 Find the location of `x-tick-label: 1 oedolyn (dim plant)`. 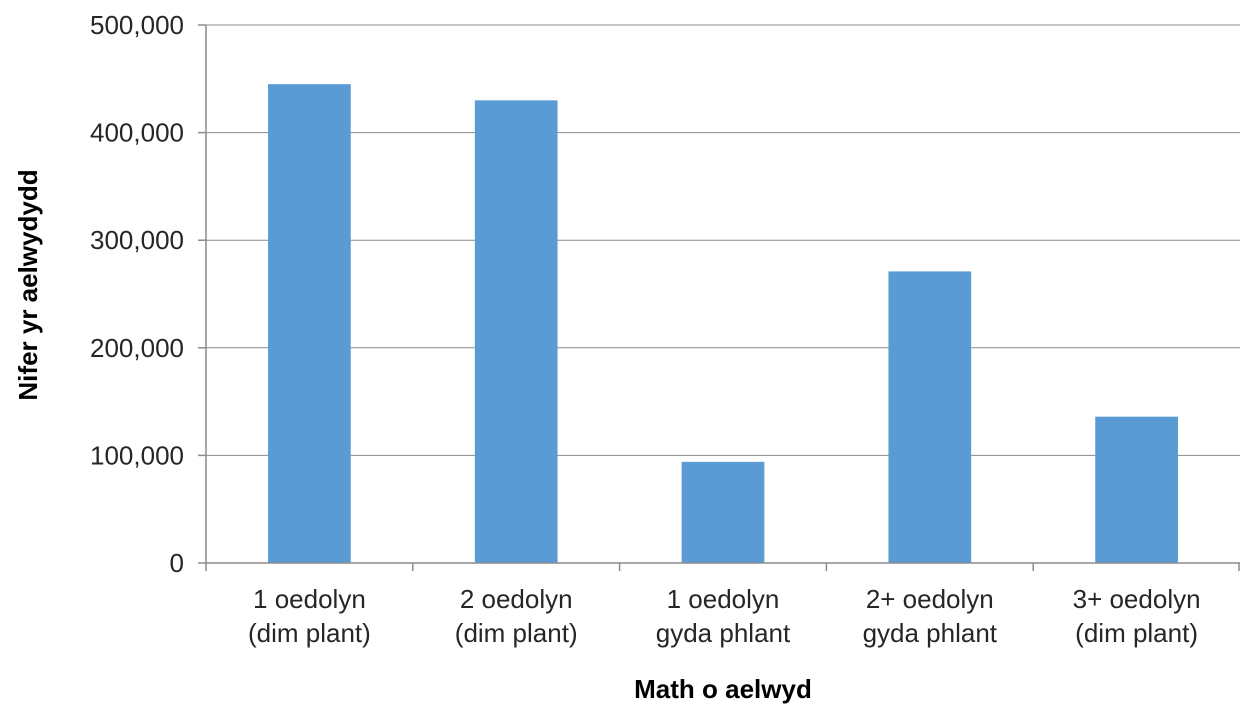

x-tick-label: 1 oedolyn (dim plant) is located at coordinates (309, 616).